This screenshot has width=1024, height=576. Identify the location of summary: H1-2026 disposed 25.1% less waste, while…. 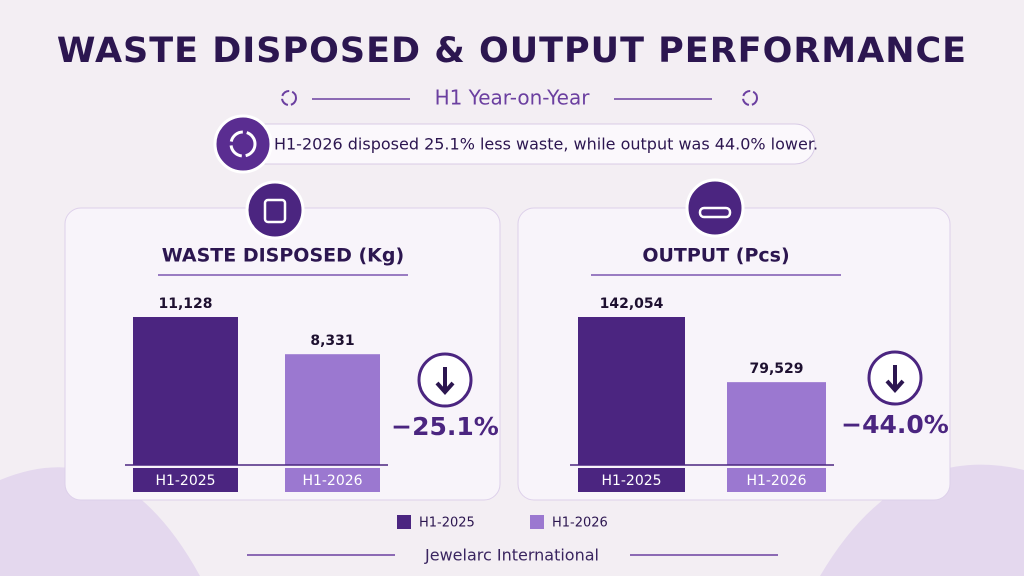
(546, 144).